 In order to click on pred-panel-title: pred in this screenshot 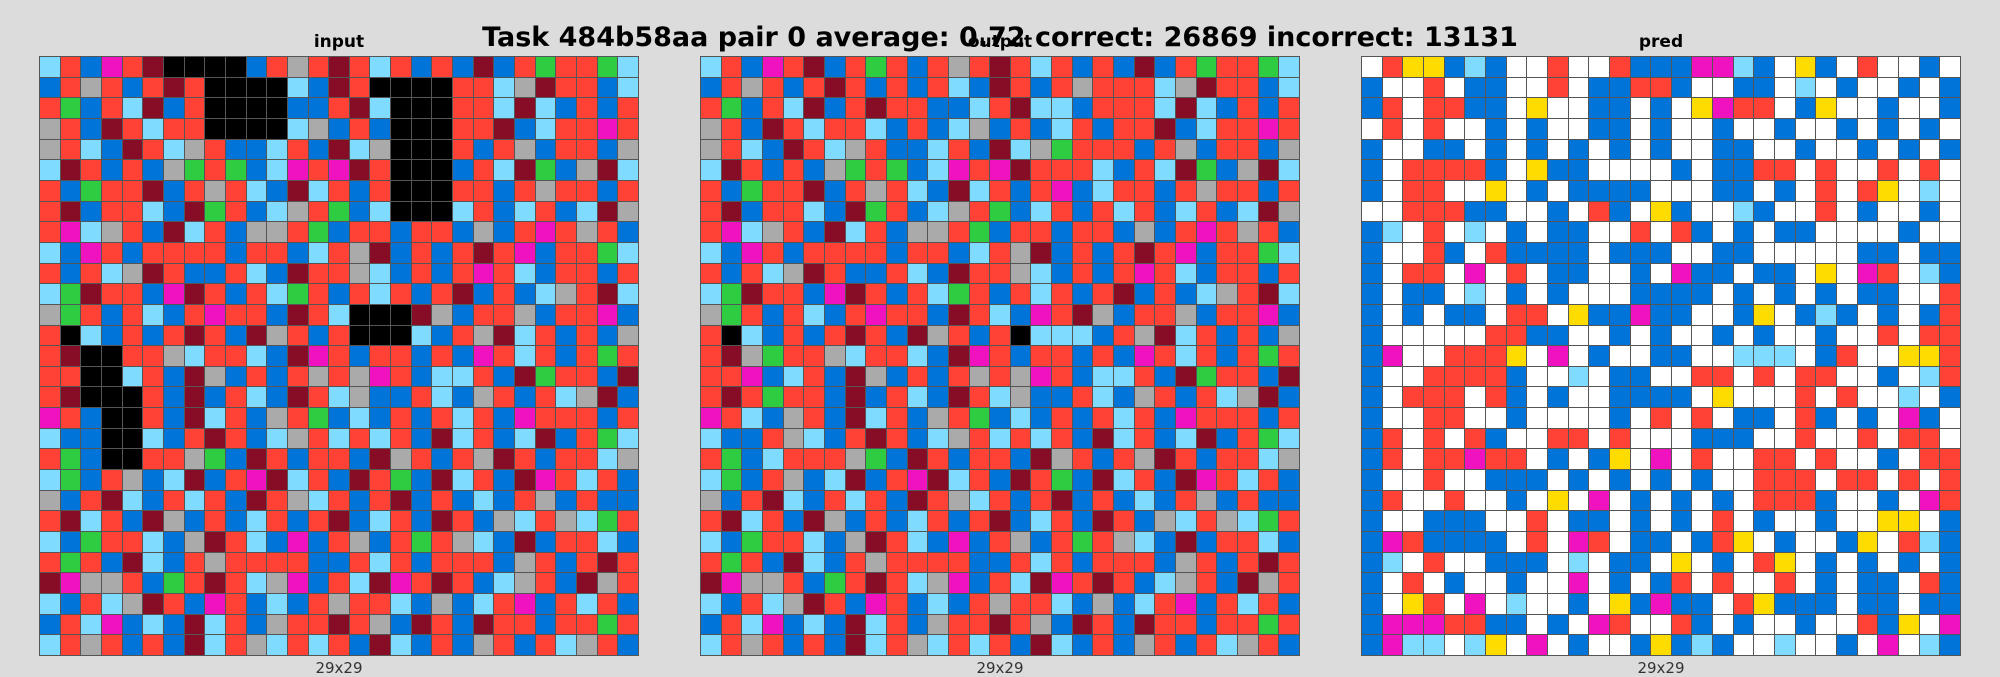, I will do `click(1661, 42)`.